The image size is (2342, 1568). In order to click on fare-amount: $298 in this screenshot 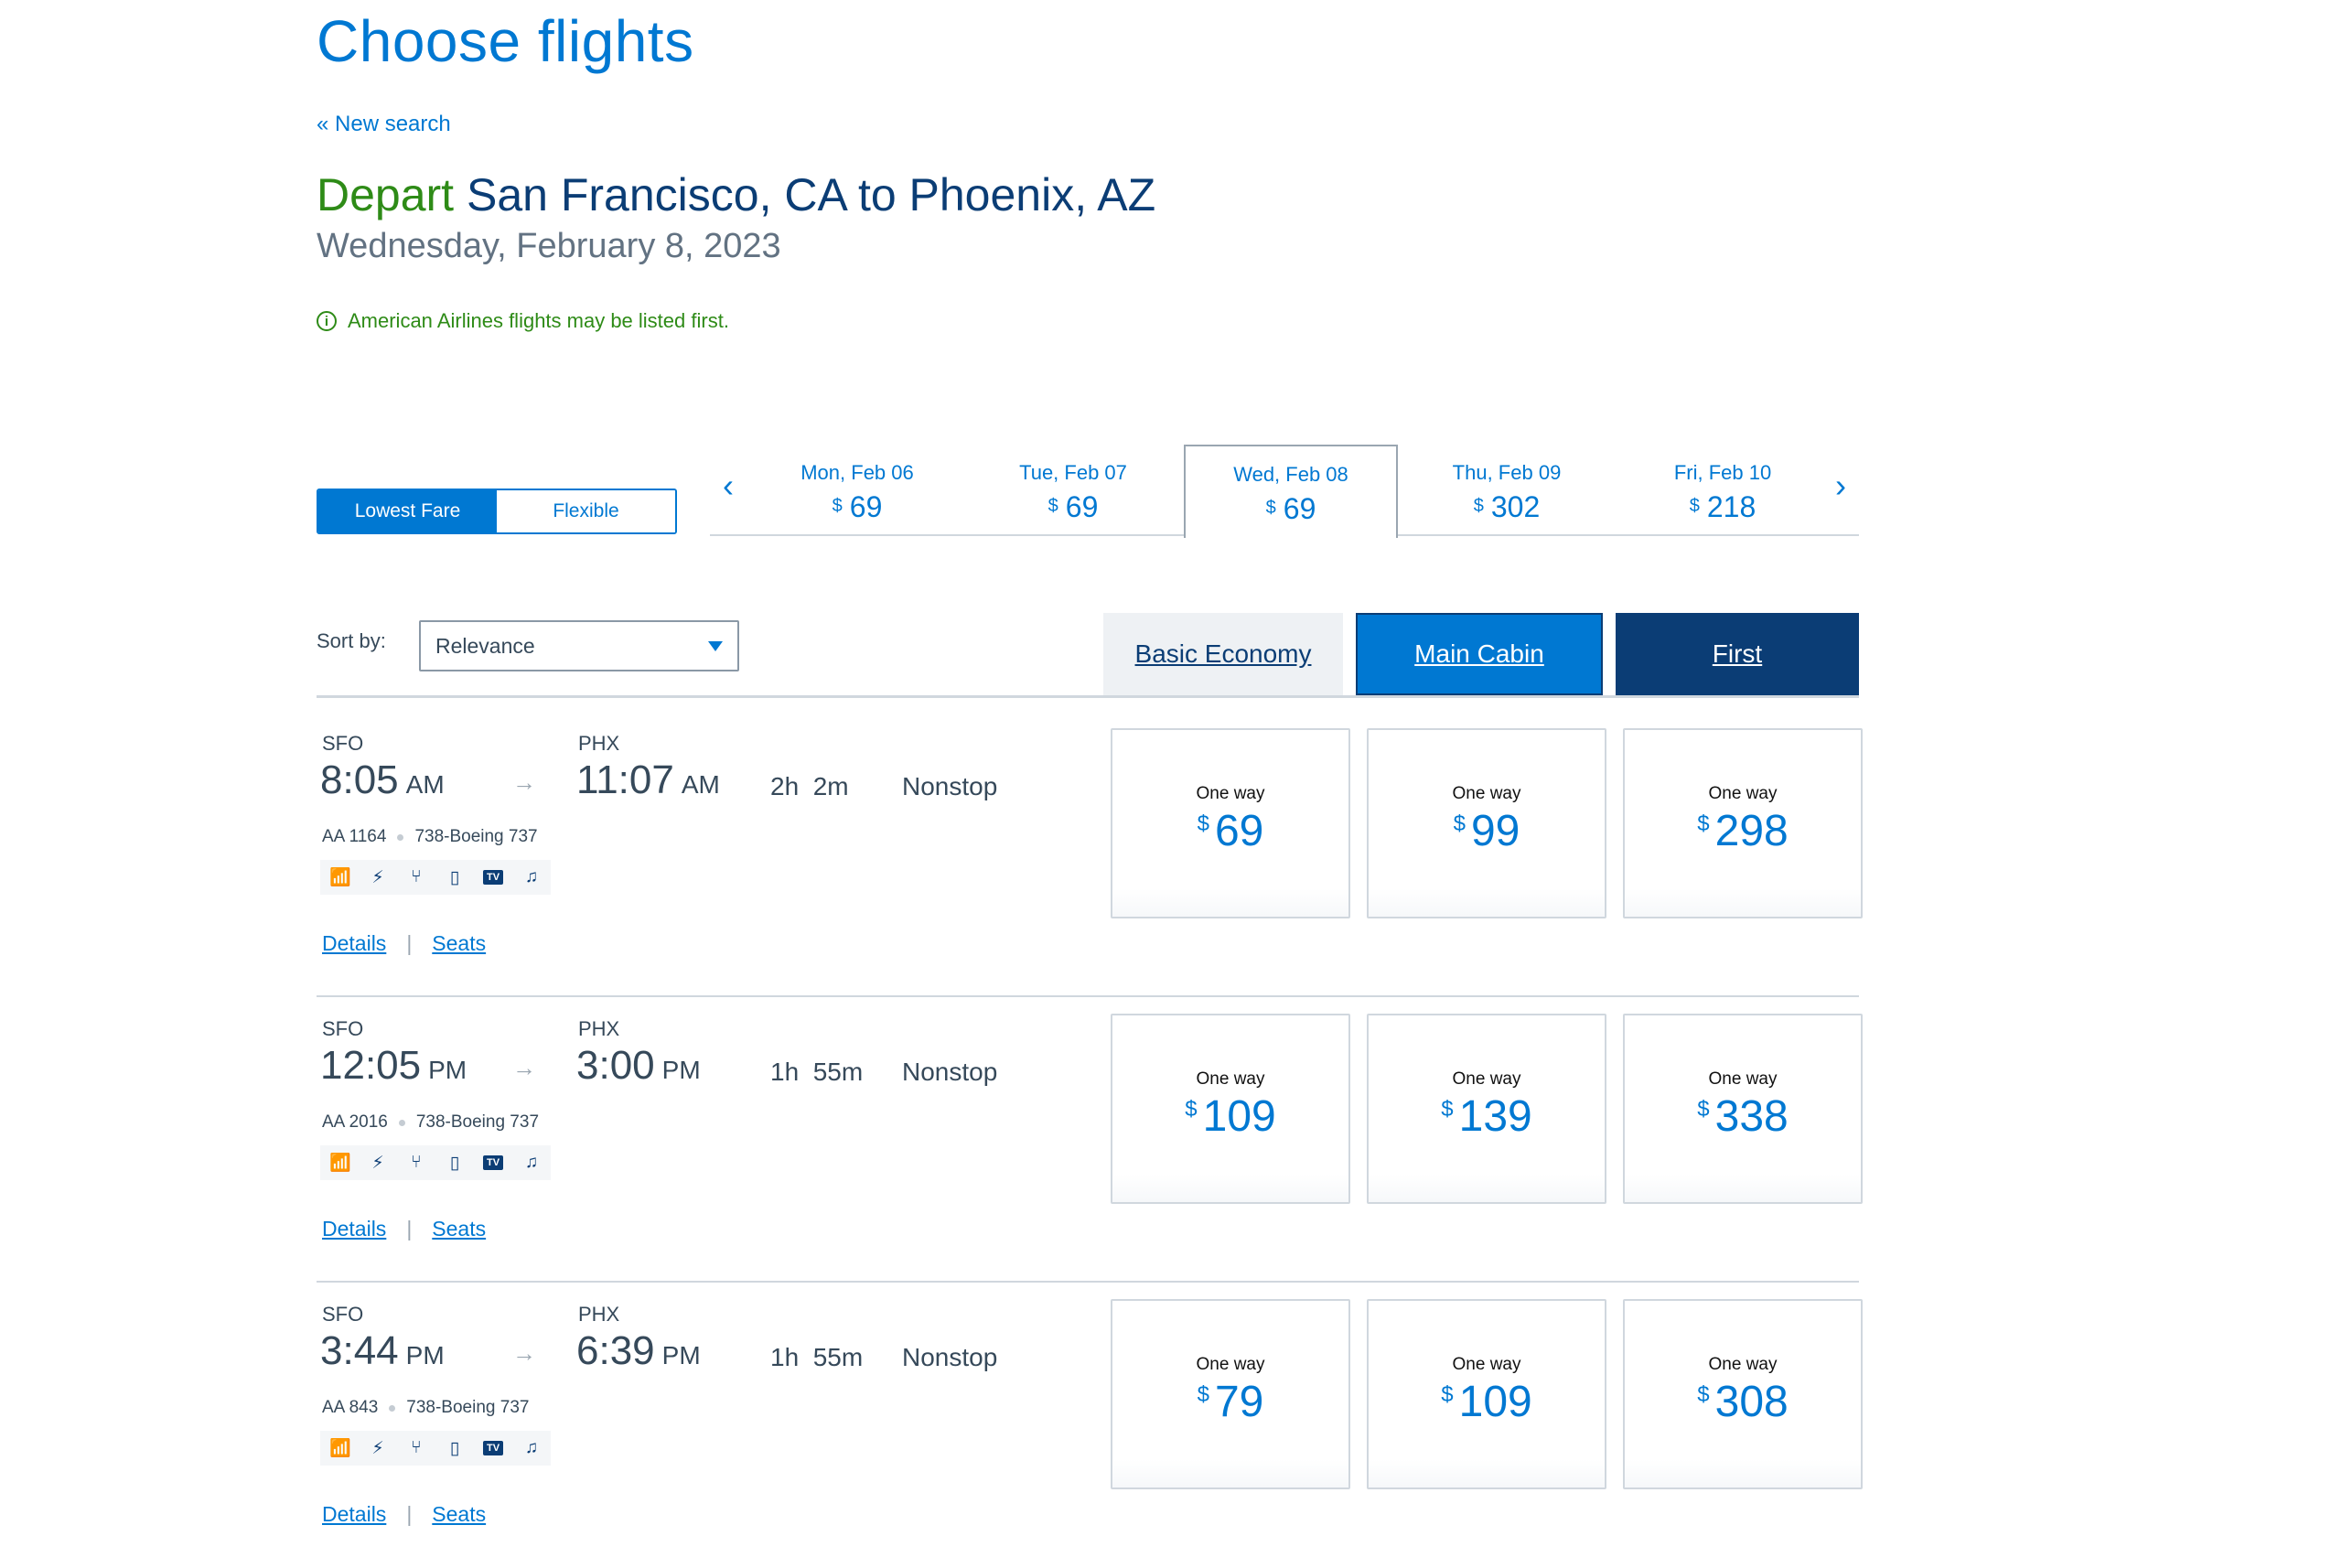, I will do `click(1743, 830)`.